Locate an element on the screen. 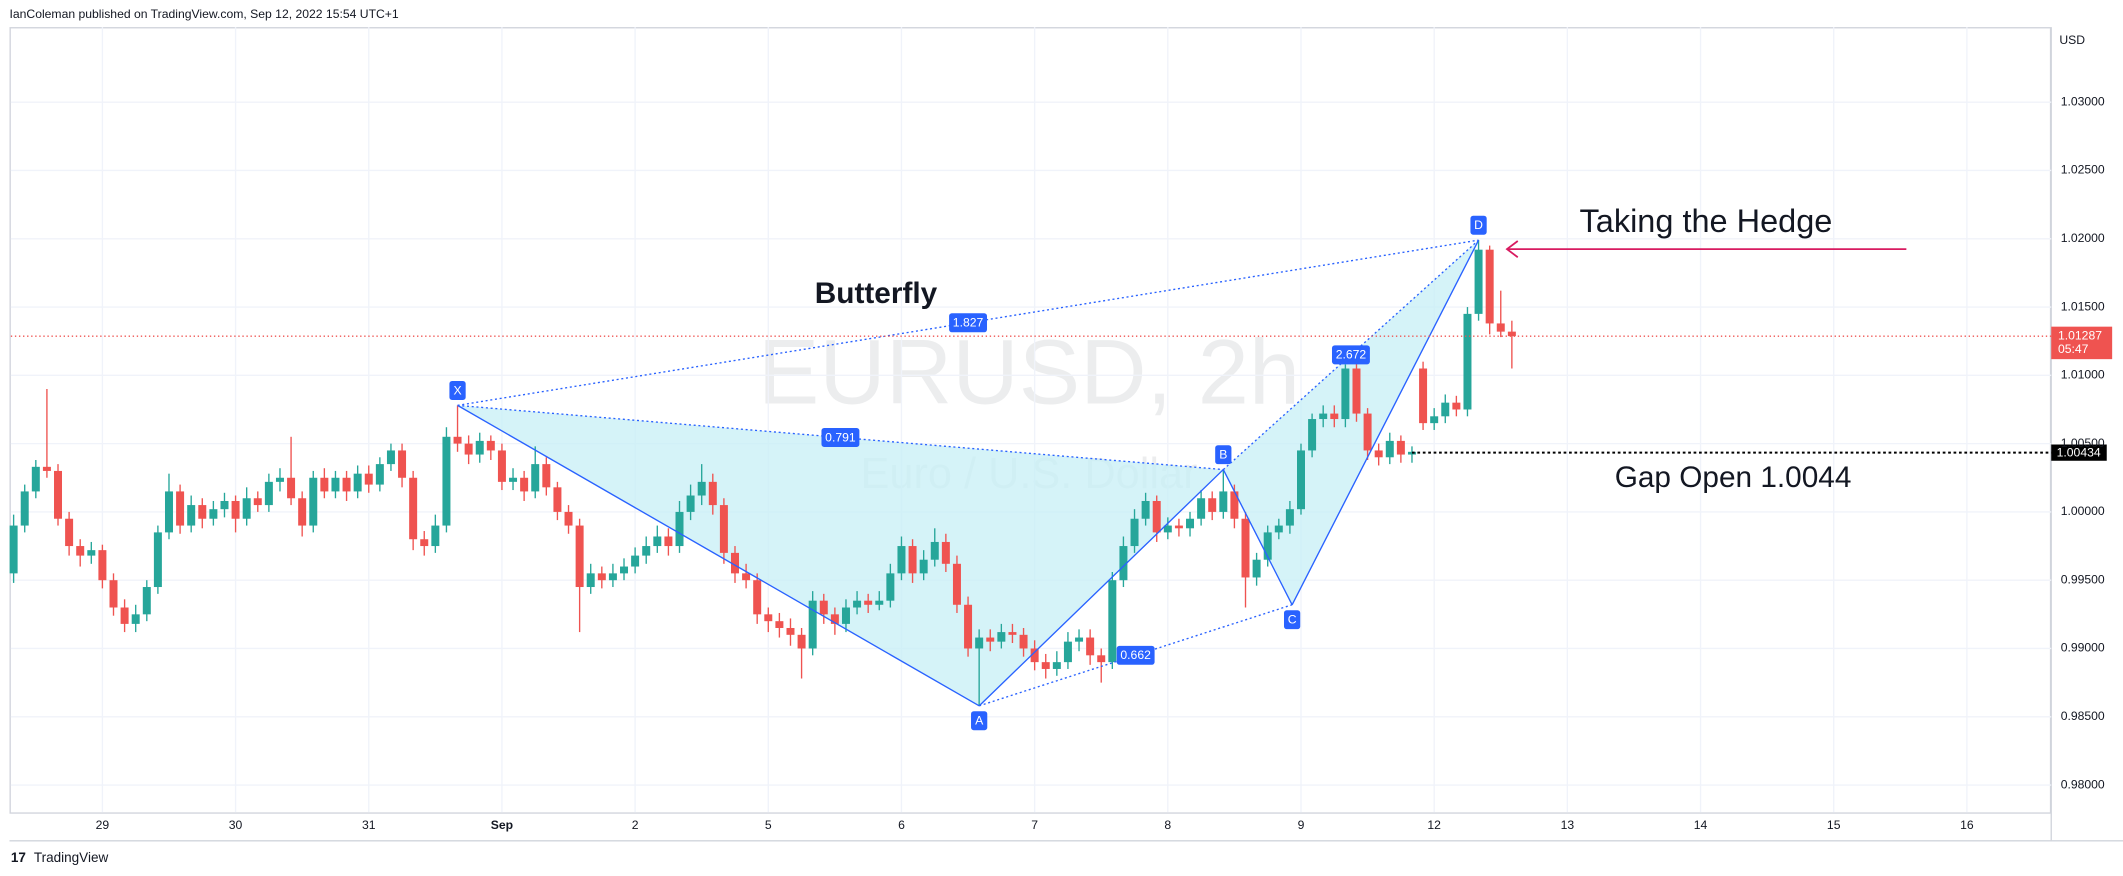  y-tick-label: 1.01500 is located at coordinates (2083, 306).